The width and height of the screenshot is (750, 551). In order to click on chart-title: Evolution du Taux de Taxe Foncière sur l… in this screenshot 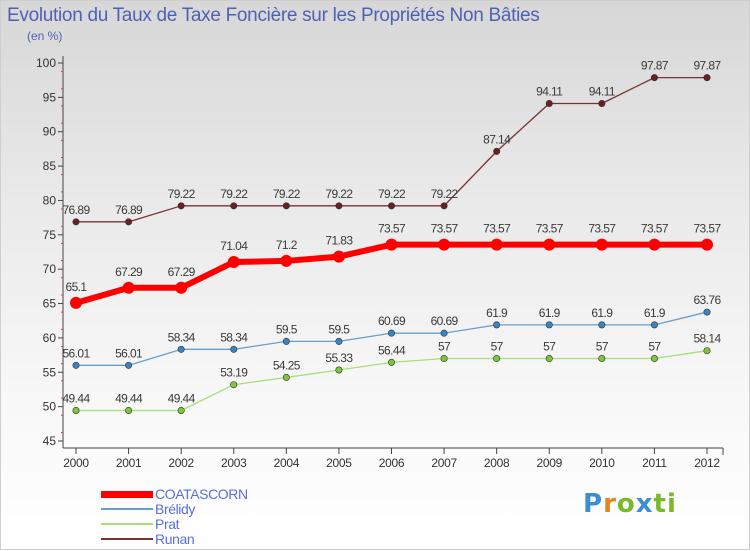, I will do `click(273, 15)`.